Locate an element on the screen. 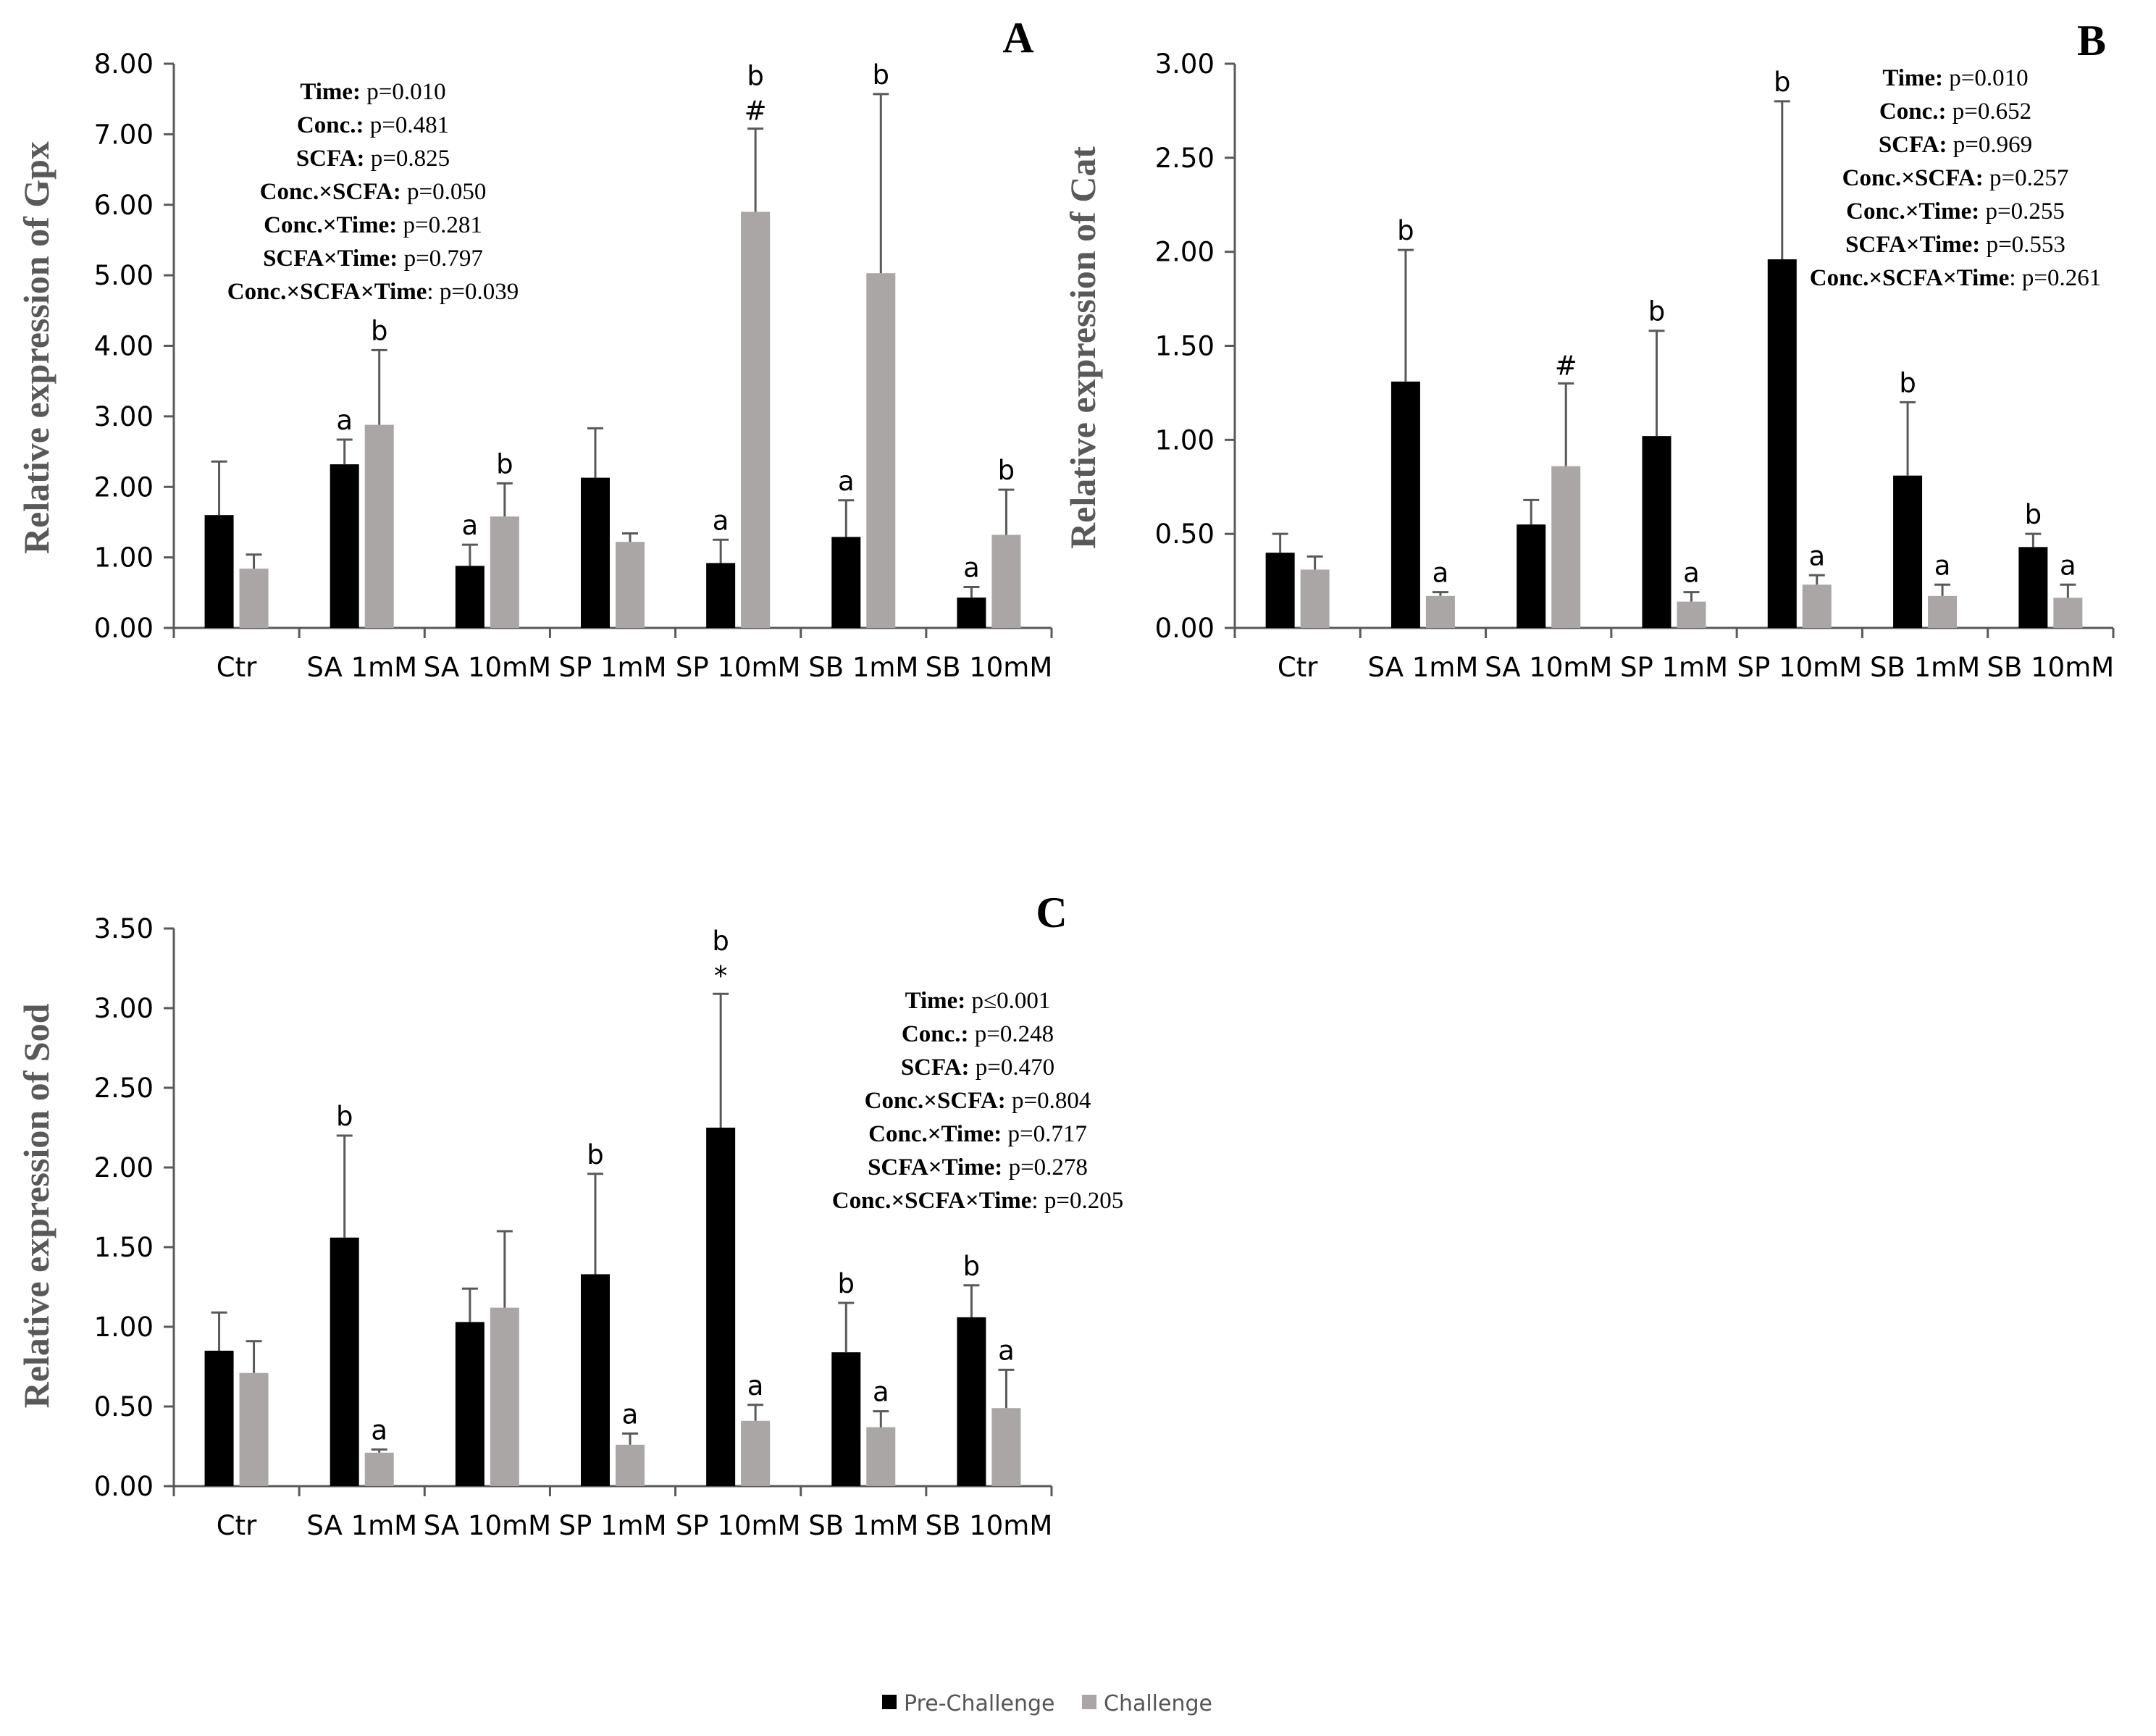  stat-value: p=0.481 is located at coordinates (406, 125).